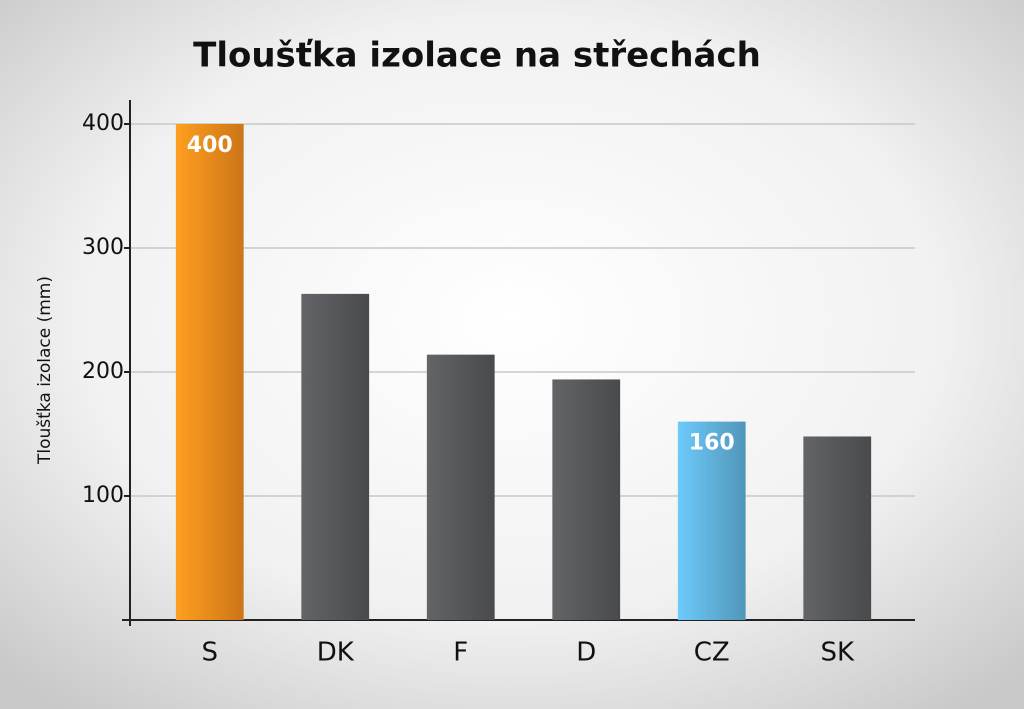 This screenshot has width=1024, height=709. I want to click on chart-title: Tloušťka izolace na střechách, so click(477, 56).